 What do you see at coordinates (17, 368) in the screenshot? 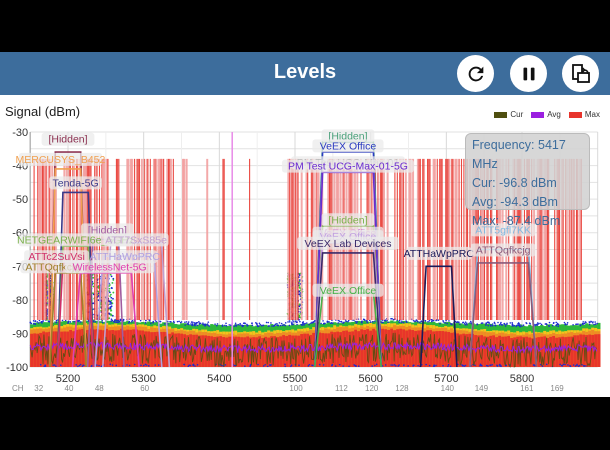
I see `y-tick-label: -100` at bounding box center [17, 368].